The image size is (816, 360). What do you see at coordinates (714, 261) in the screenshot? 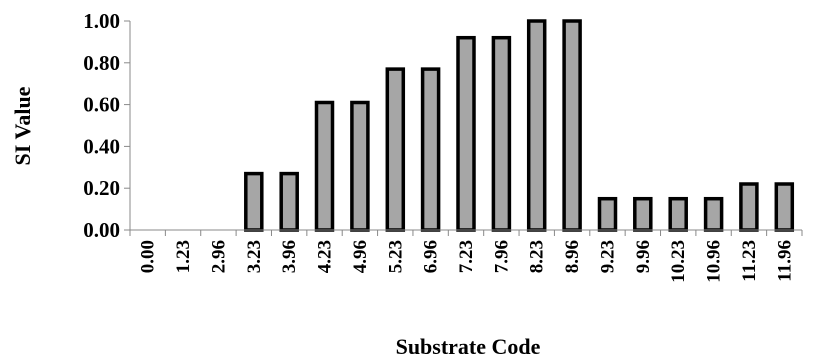
I see `x-tick-label: 10.96` at bounding box center [714, 261].